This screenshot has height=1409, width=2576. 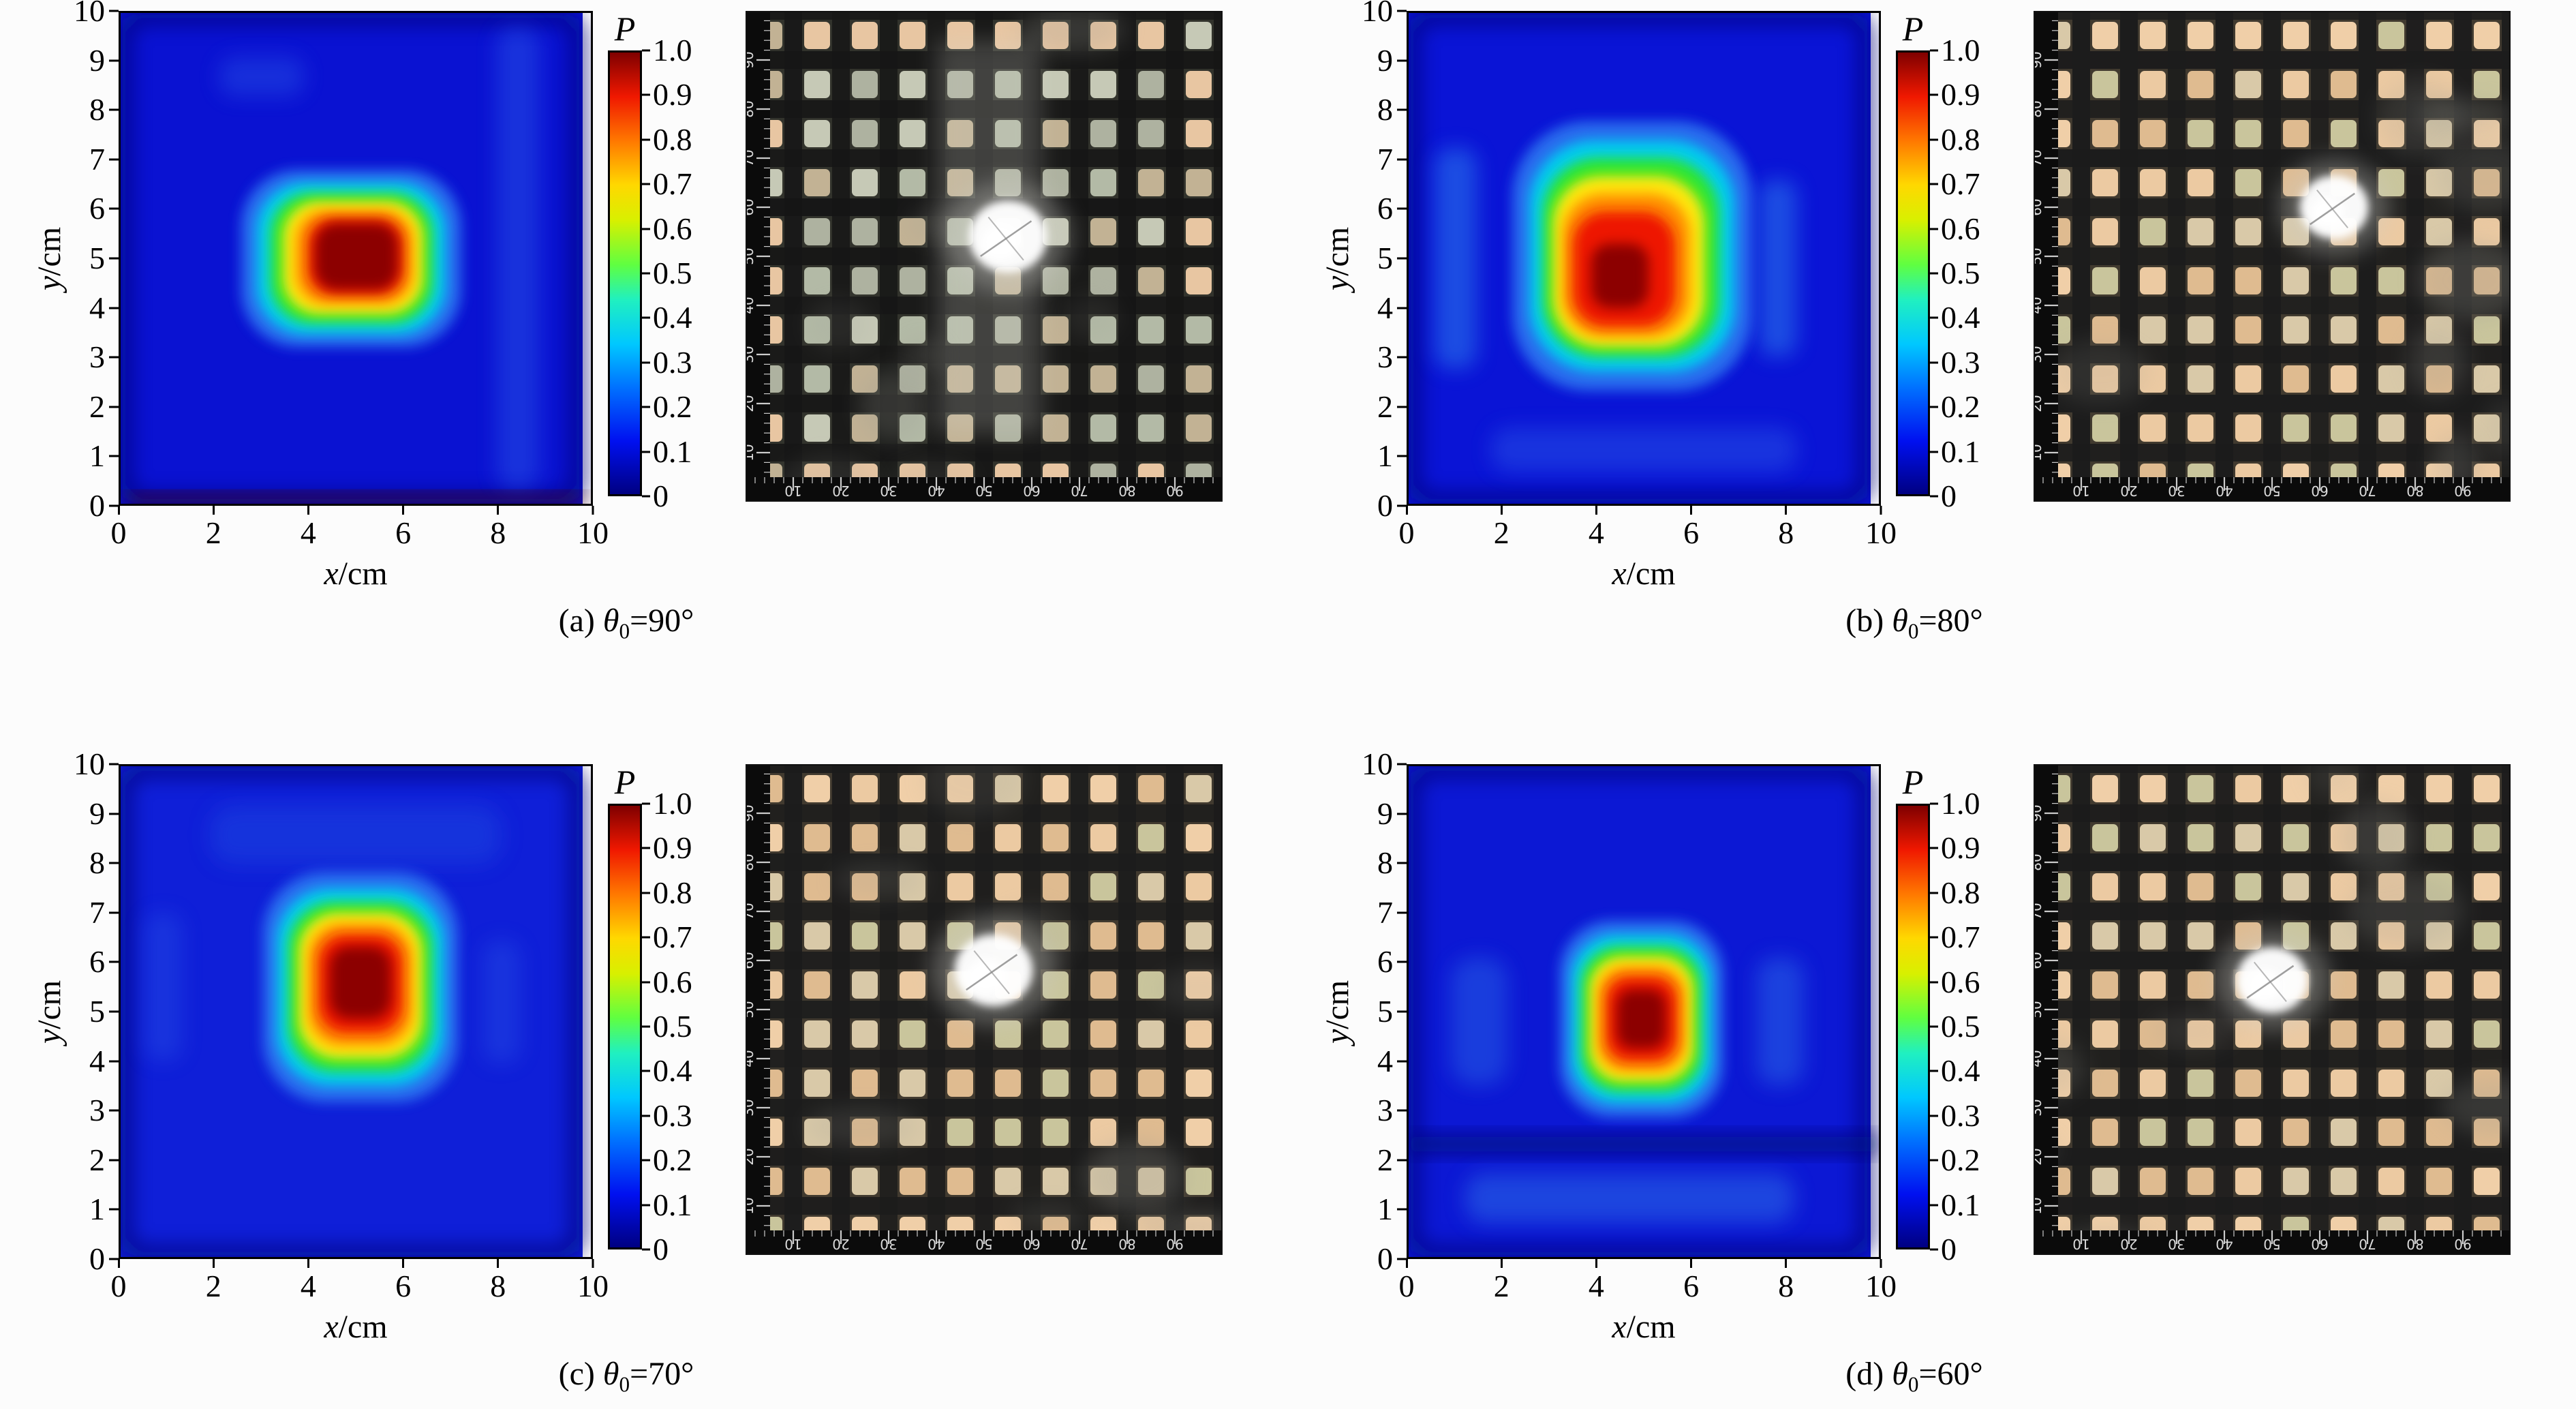 What do you see at coordinates (1955, 317) in the screenshot?
I see `tick-label: 0.4` at bounding box center [1955, 317].